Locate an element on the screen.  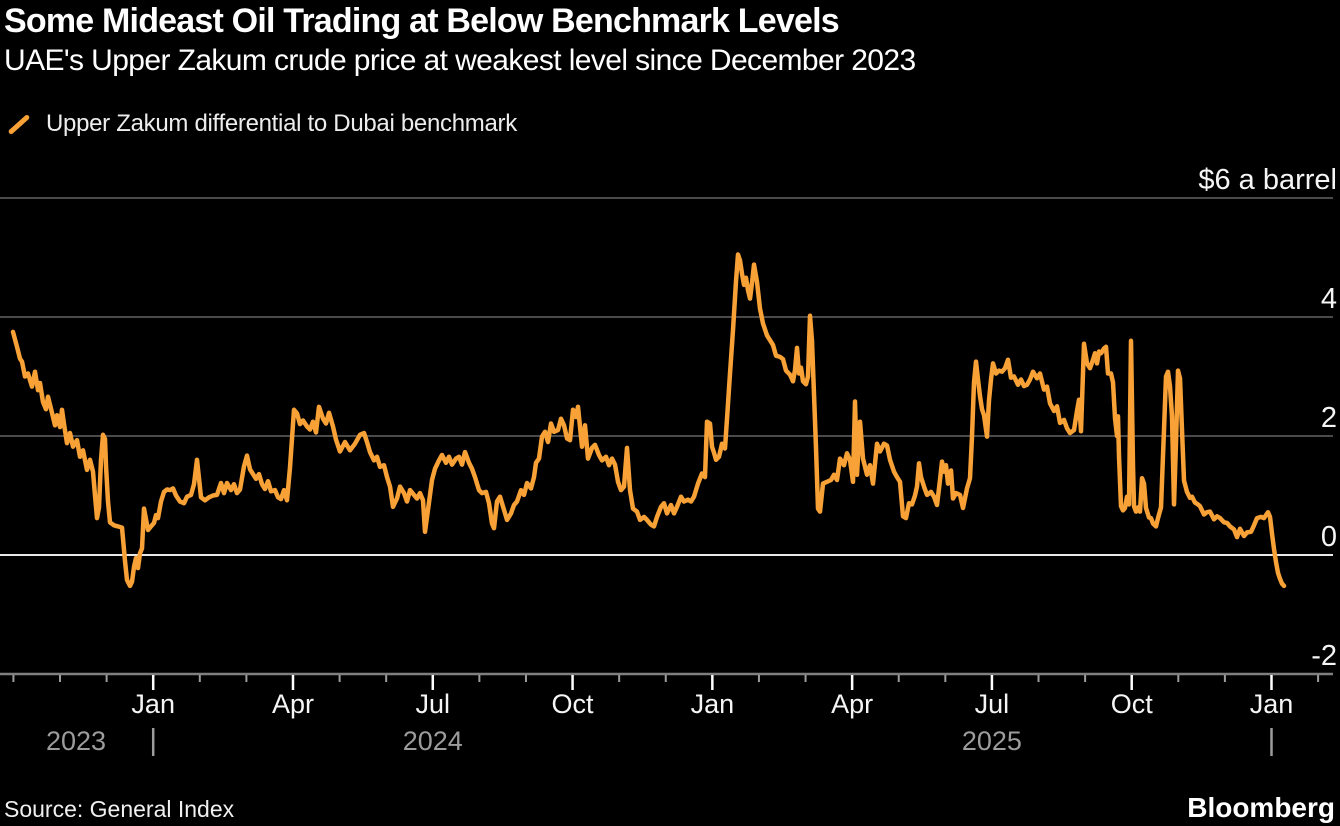
month-label-2024-7: Jul is located at coordinates (433, 704).